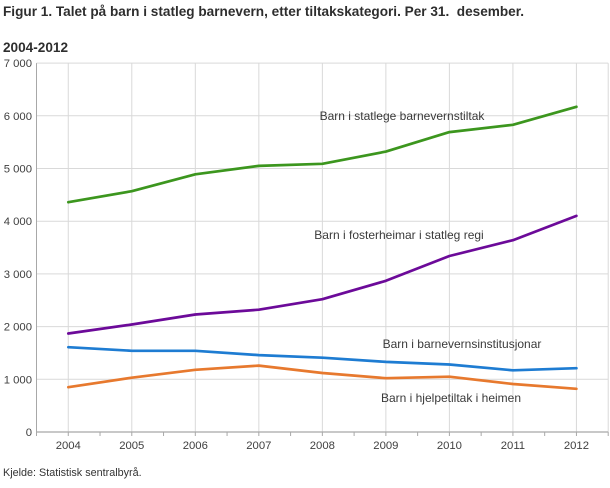 The image size is (610, 488). What do you see at coordinates (576, 446) in the screenshot?
I see `x-tick-label: 2012` at bounding box center [576, 446].